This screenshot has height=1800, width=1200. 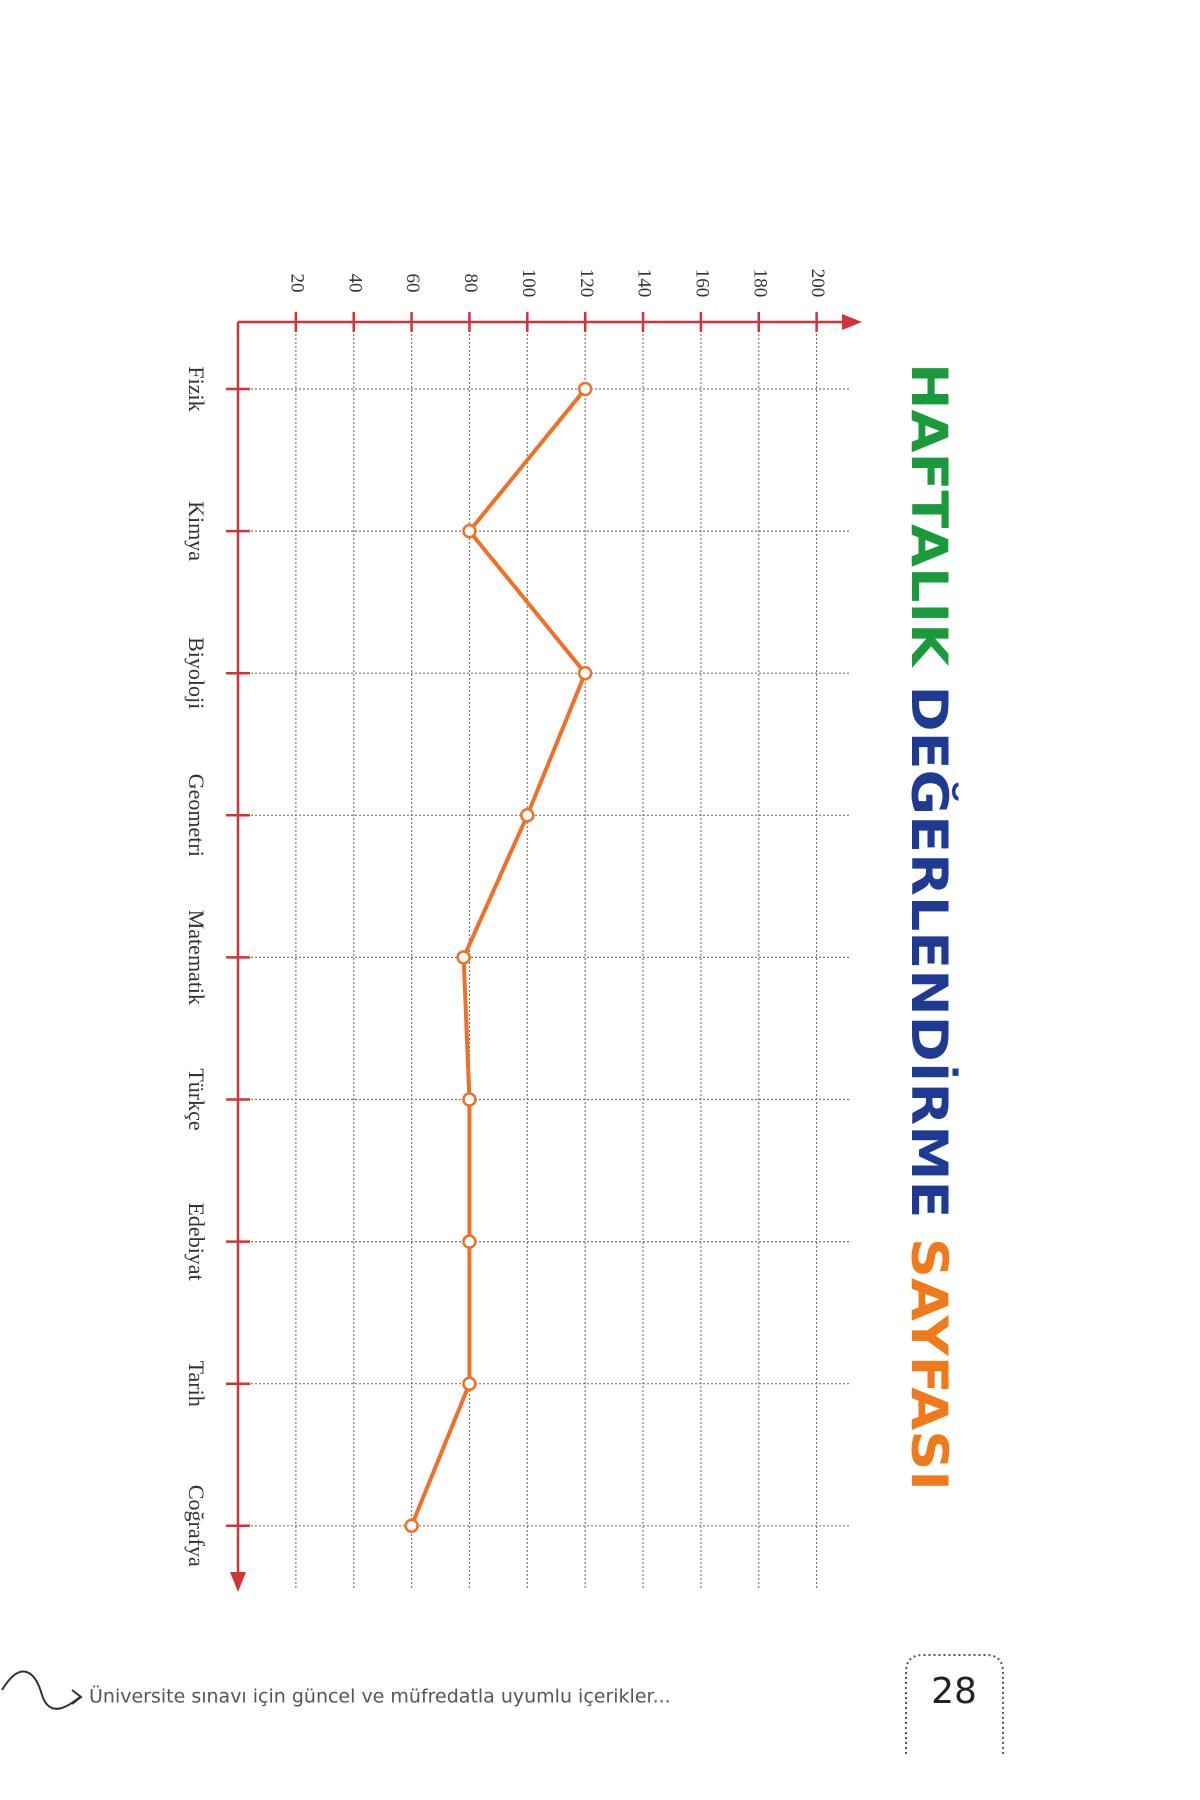 What do you see at coordinates (586, 283) in the screenshot?
I see `x-tick-label: 120` at bounding box center [586, 283].